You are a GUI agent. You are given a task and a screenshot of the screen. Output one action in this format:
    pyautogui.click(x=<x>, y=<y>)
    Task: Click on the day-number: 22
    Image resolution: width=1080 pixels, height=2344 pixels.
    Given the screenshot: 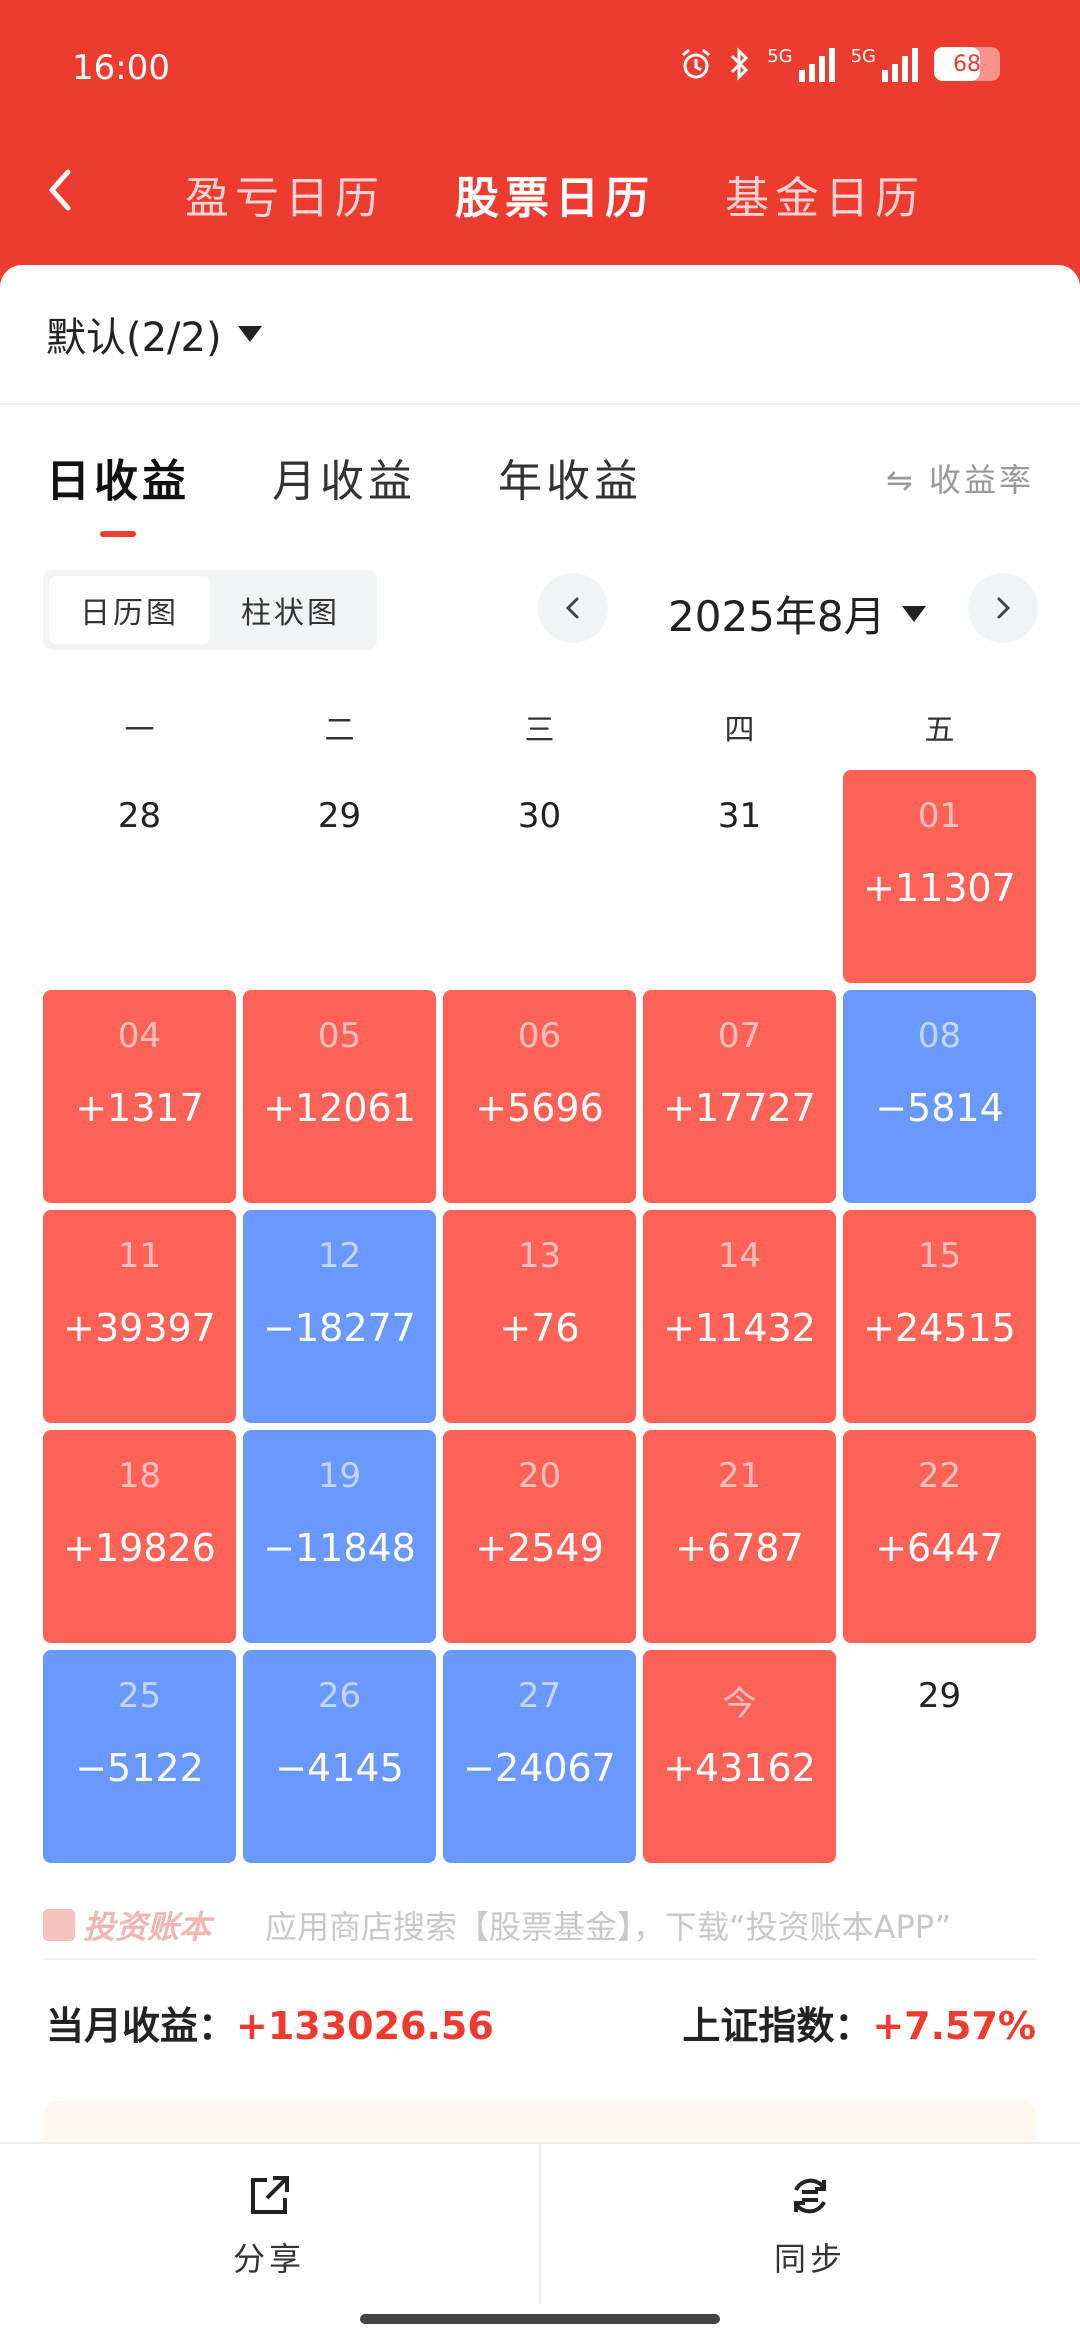 What is the action you would take?
    pyautogui.click(x=939, y=1476)
    